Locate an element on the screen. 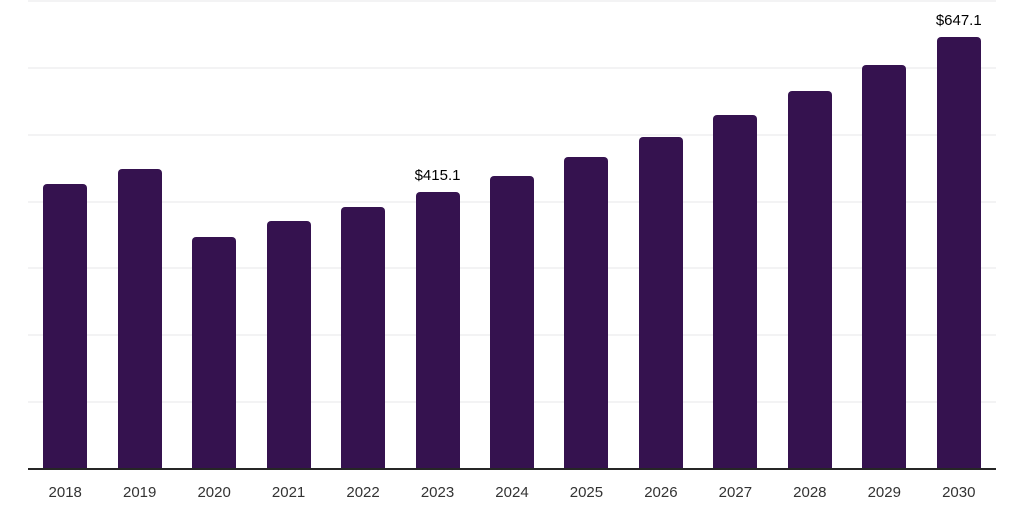 This screenshot has height=512, width=1024. bar-2022 is located at coordinates (363, 338).